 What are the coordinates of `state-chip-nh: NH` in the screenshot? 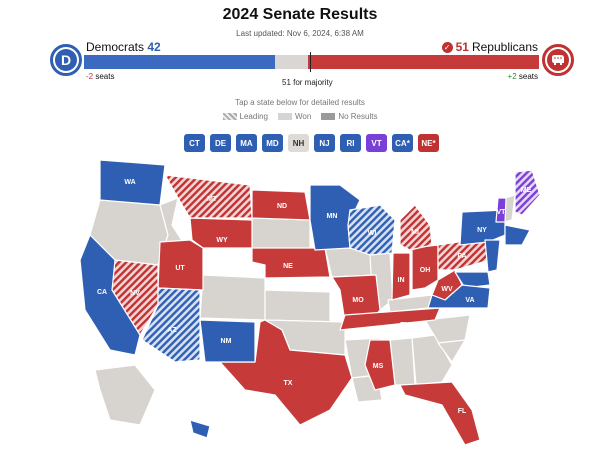 It's located at (298, 143).